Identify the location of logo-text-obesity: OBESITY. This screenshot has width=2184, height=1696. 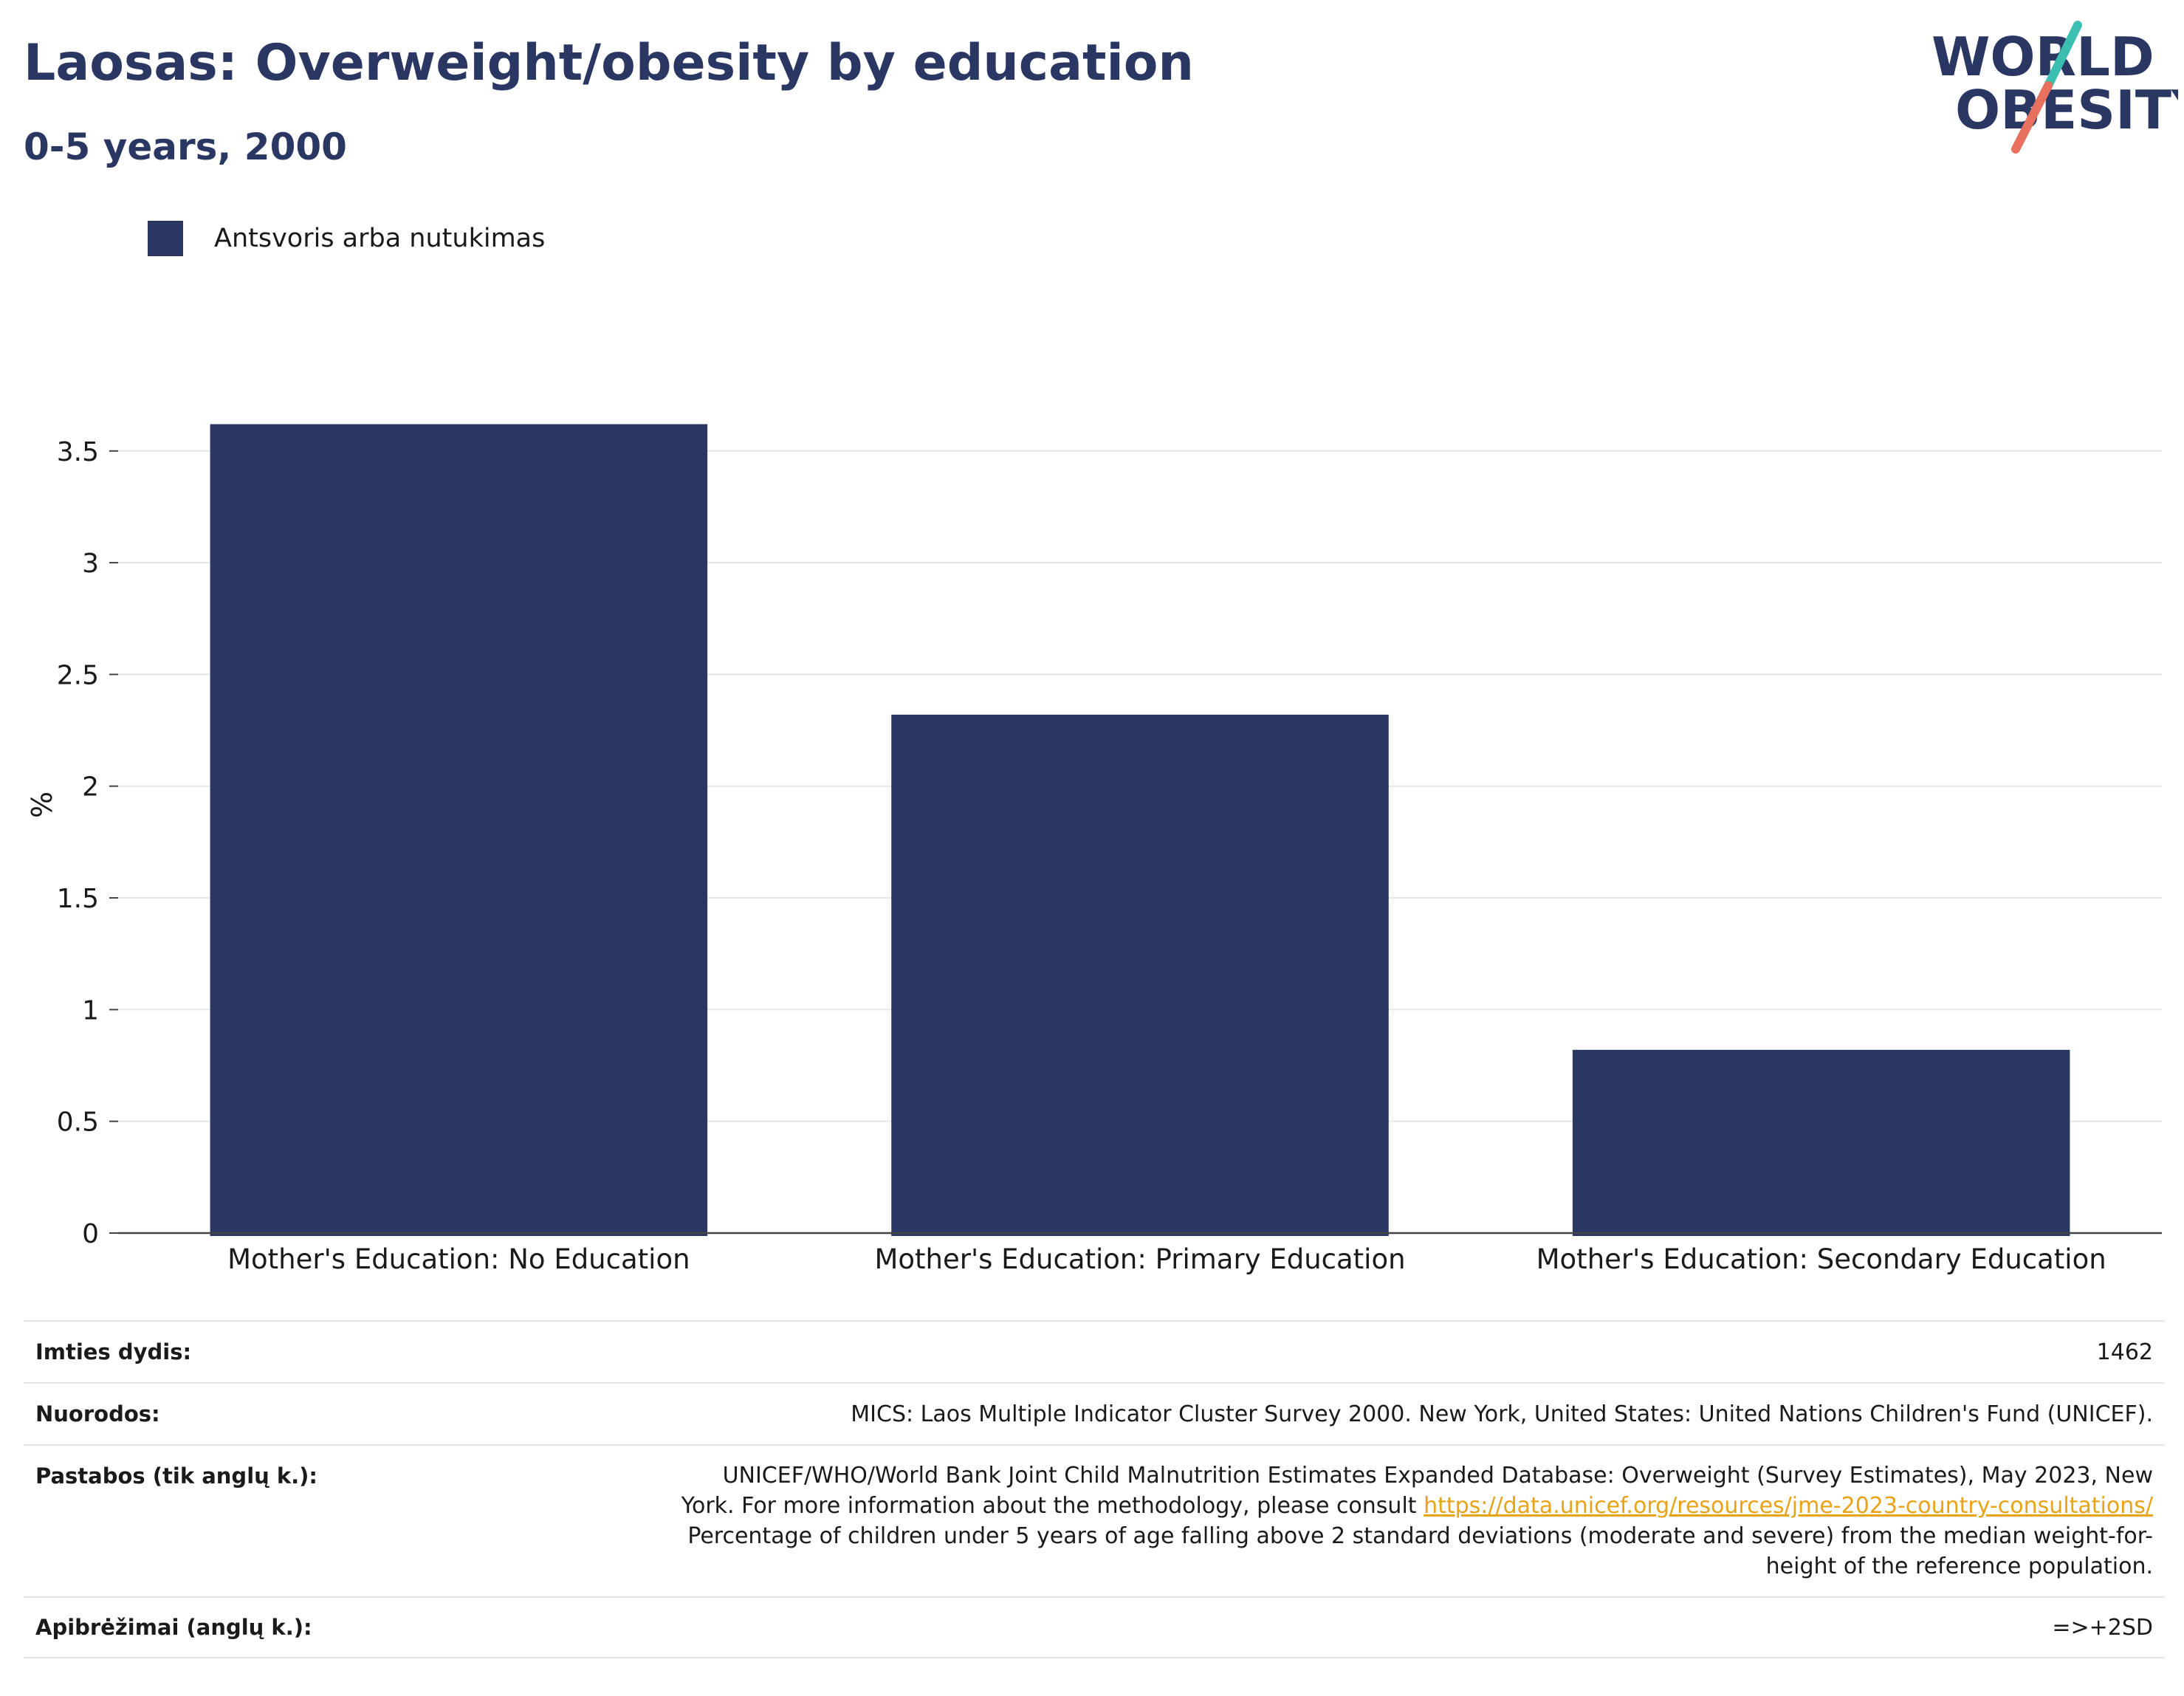
(2067, 110).